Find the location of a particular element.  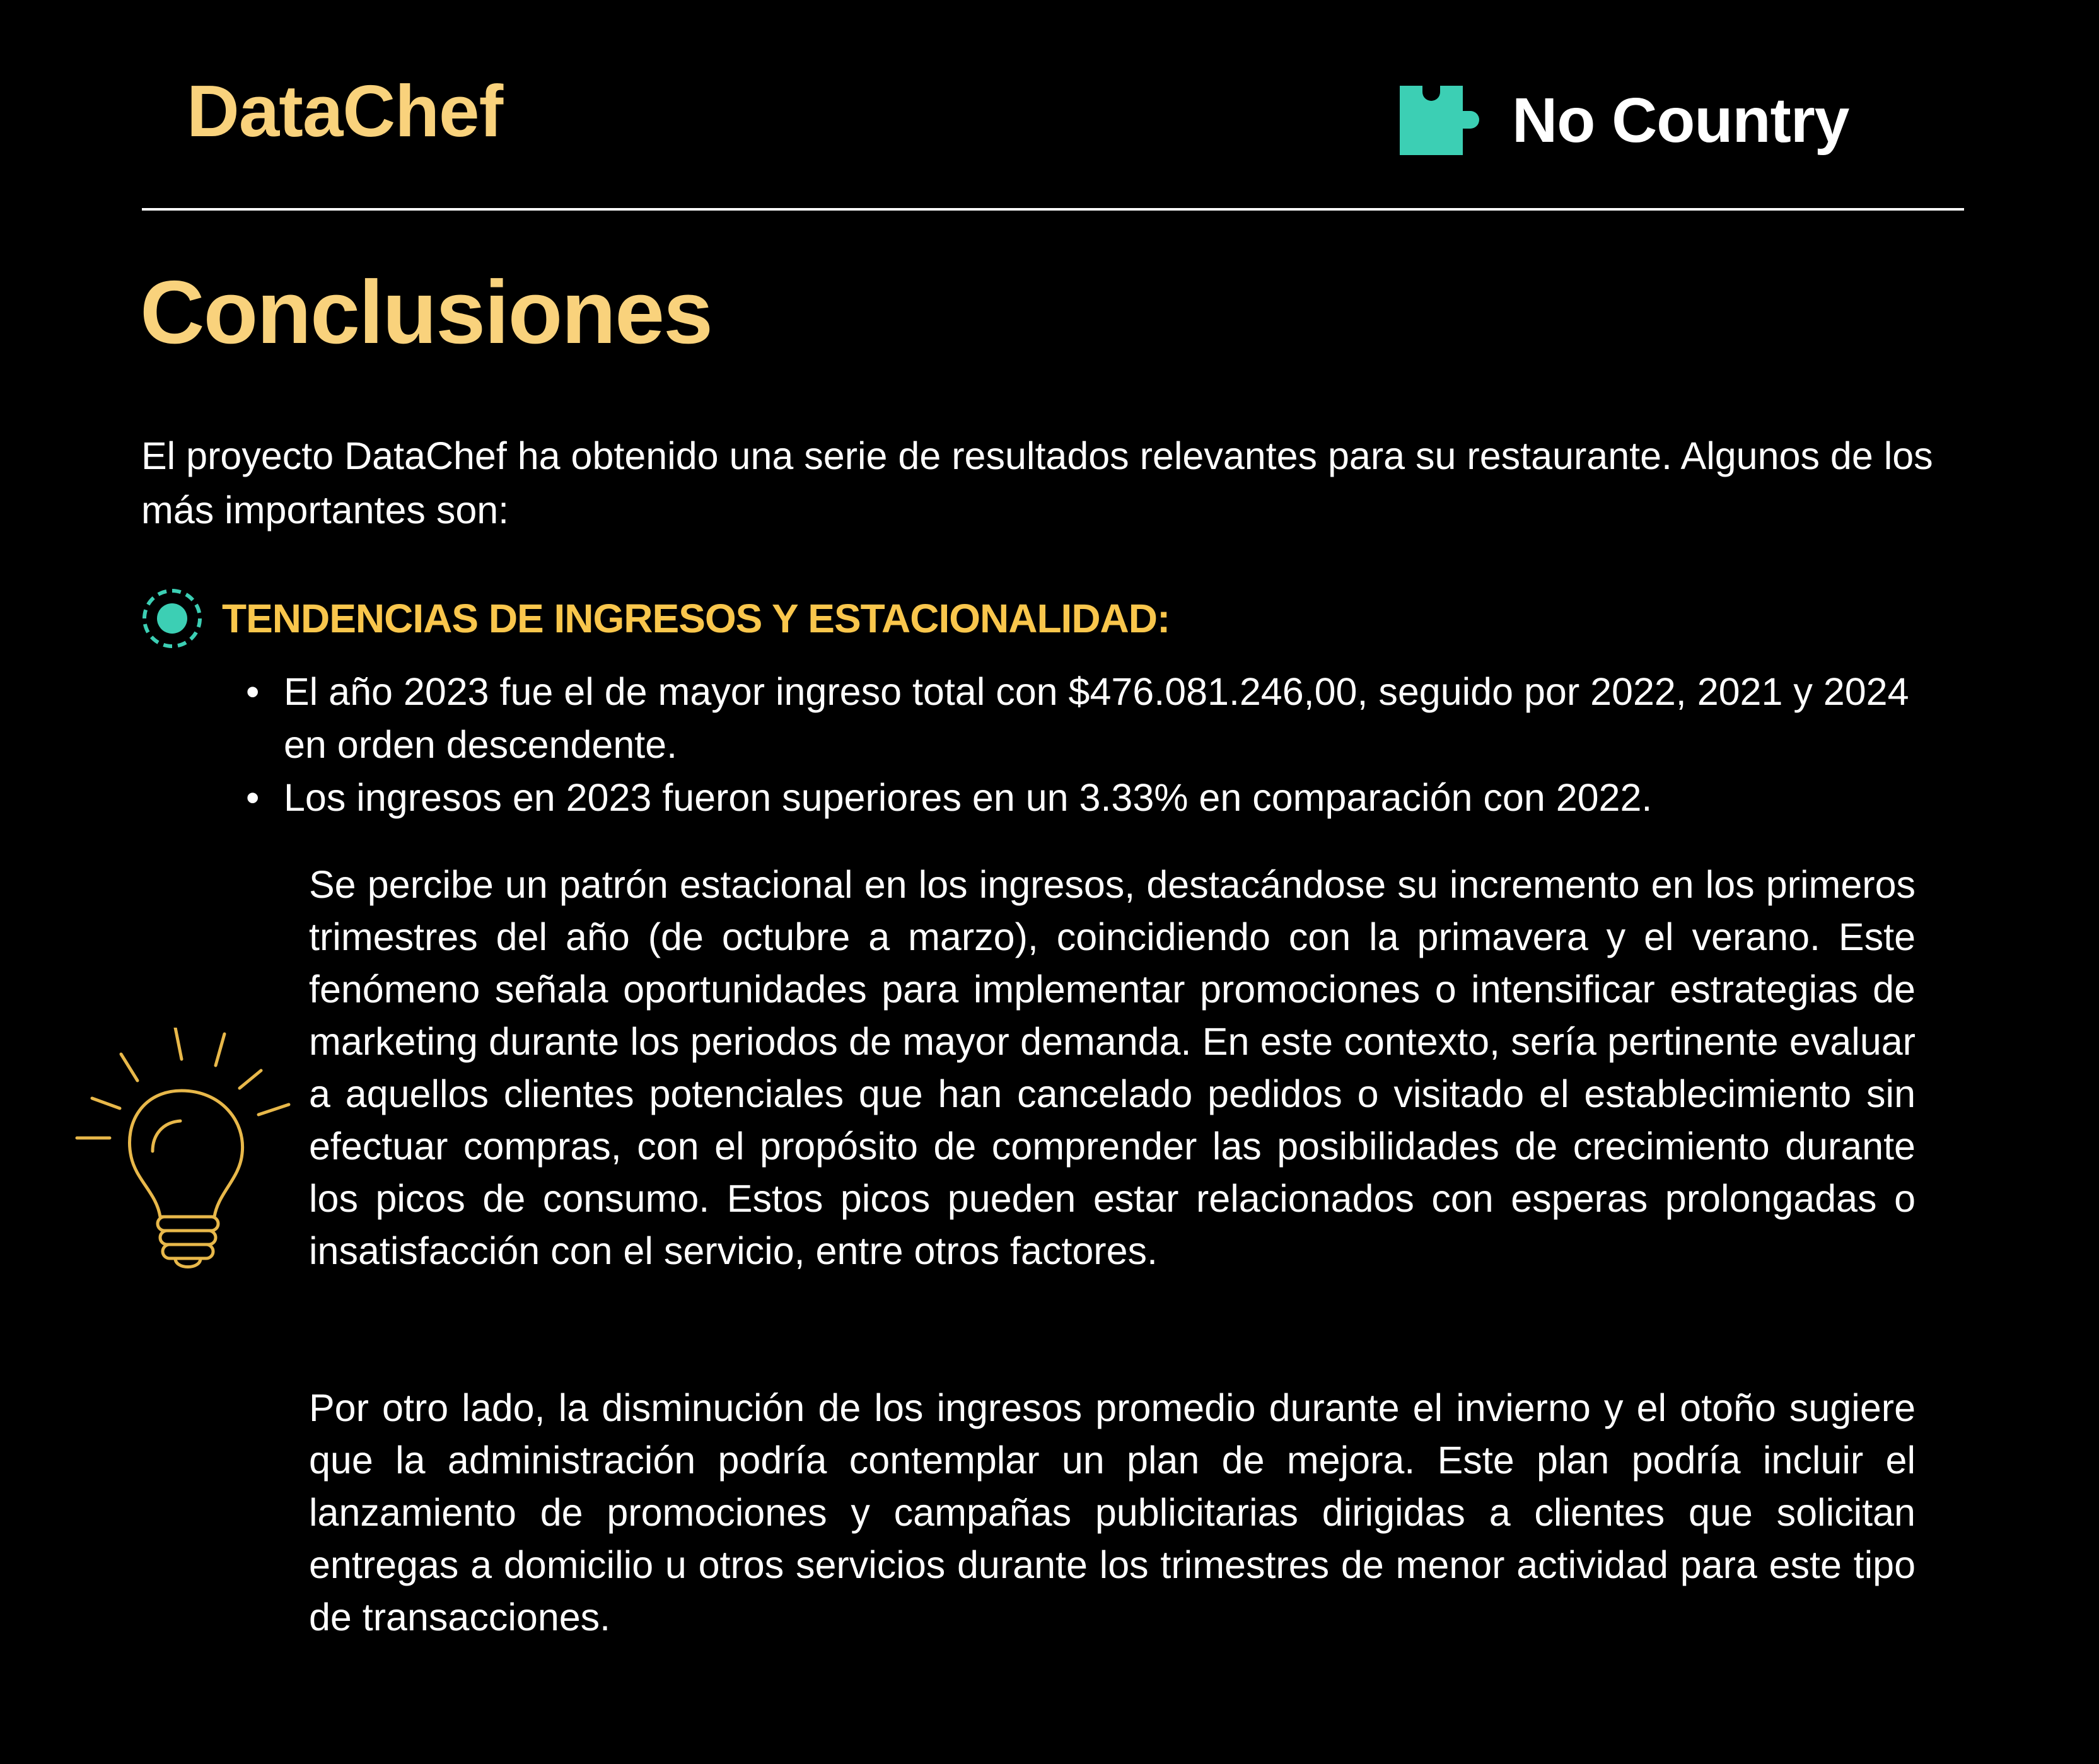

puzzle-piece-icon is located at coordinates (1439, 120).